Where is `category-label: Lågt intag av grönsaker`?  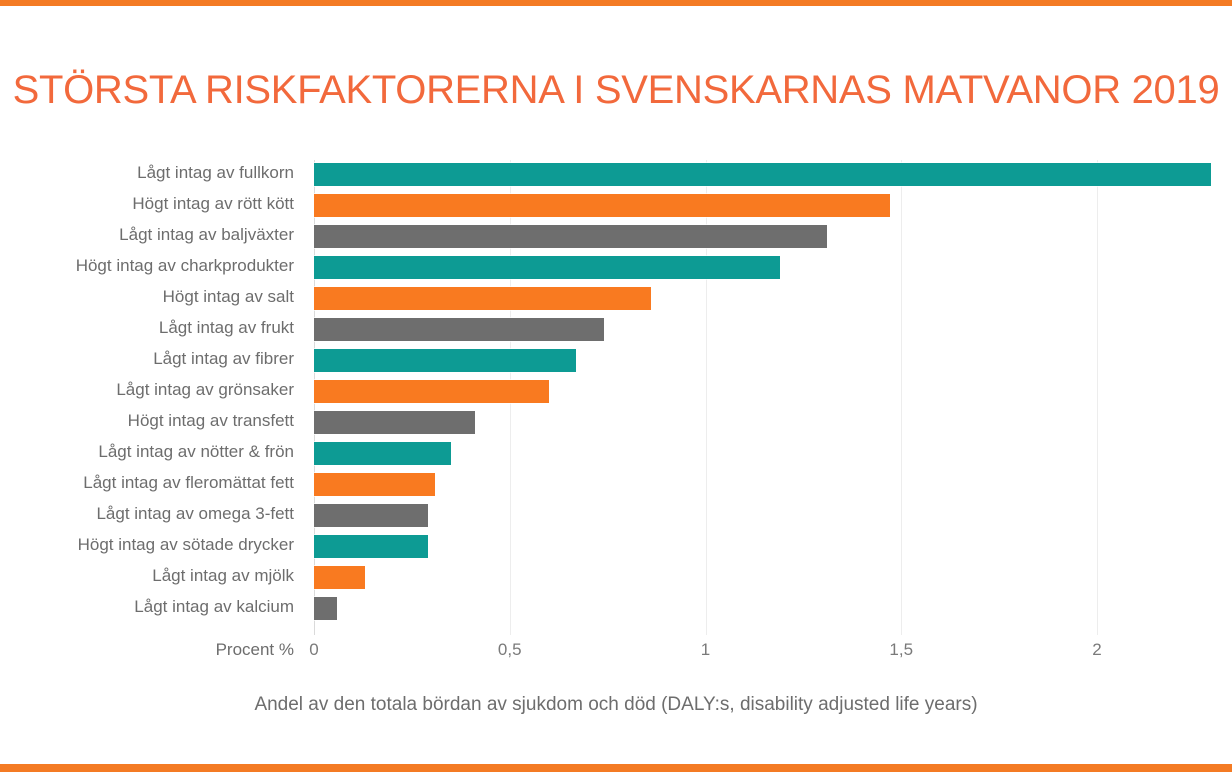 category-label: Lågt intag av grönsaker is located at coordinates (205, 389).